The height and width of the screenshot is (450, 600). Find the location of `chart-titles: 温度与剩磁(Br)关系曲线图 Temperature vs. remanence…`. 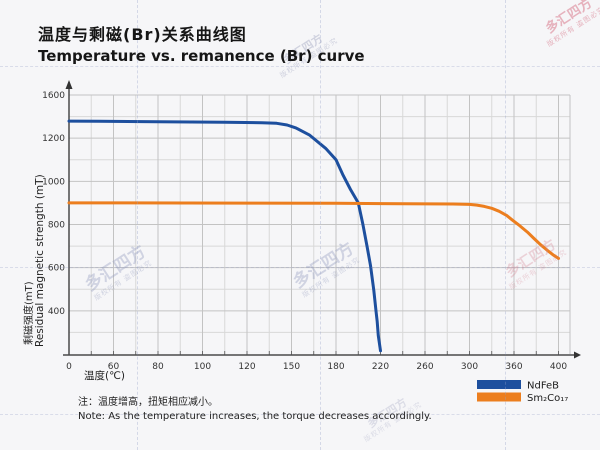

chart-titles: 温度与剩磁(Br)关系曲线图 Temperature vs. remanence… is located at coordinates (201, 45).